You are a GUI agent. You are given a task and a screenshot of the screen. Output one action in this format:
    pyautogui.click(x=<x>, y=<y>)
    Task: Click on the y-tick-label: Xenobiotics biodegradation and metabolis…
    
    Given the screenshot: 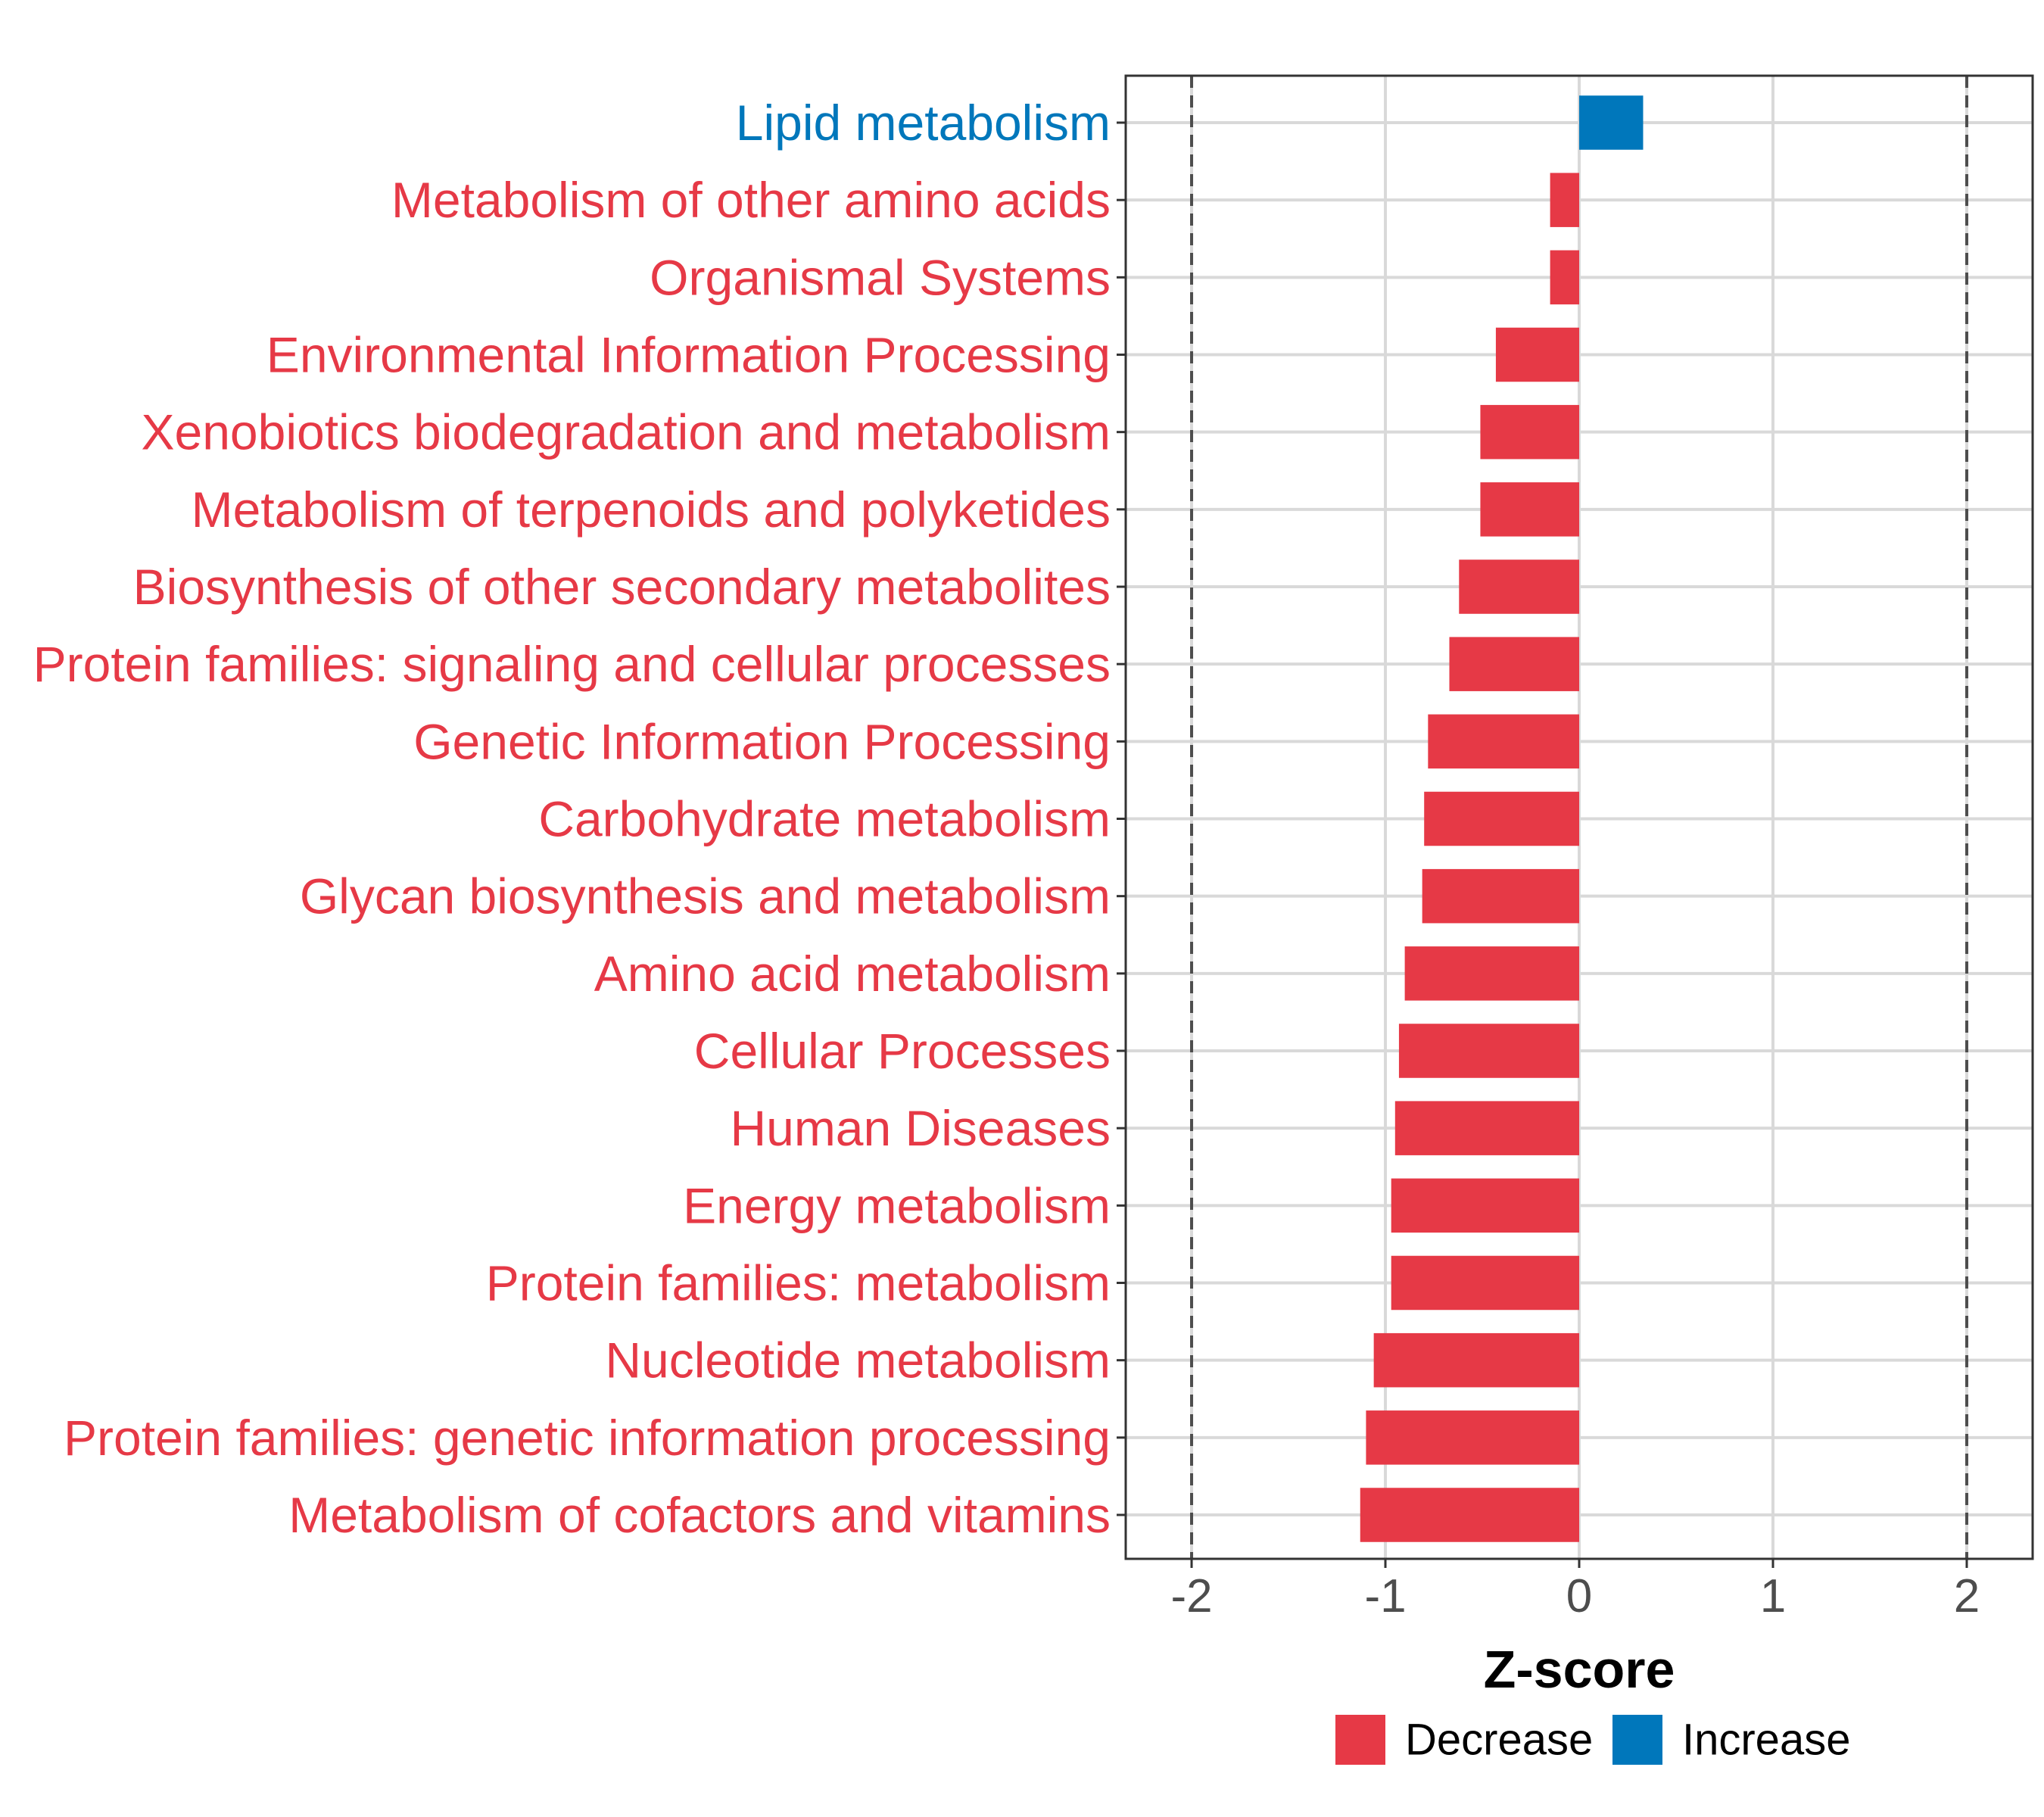 What is the action you would take?
    pyautogui.click(x=626, y=432)
    